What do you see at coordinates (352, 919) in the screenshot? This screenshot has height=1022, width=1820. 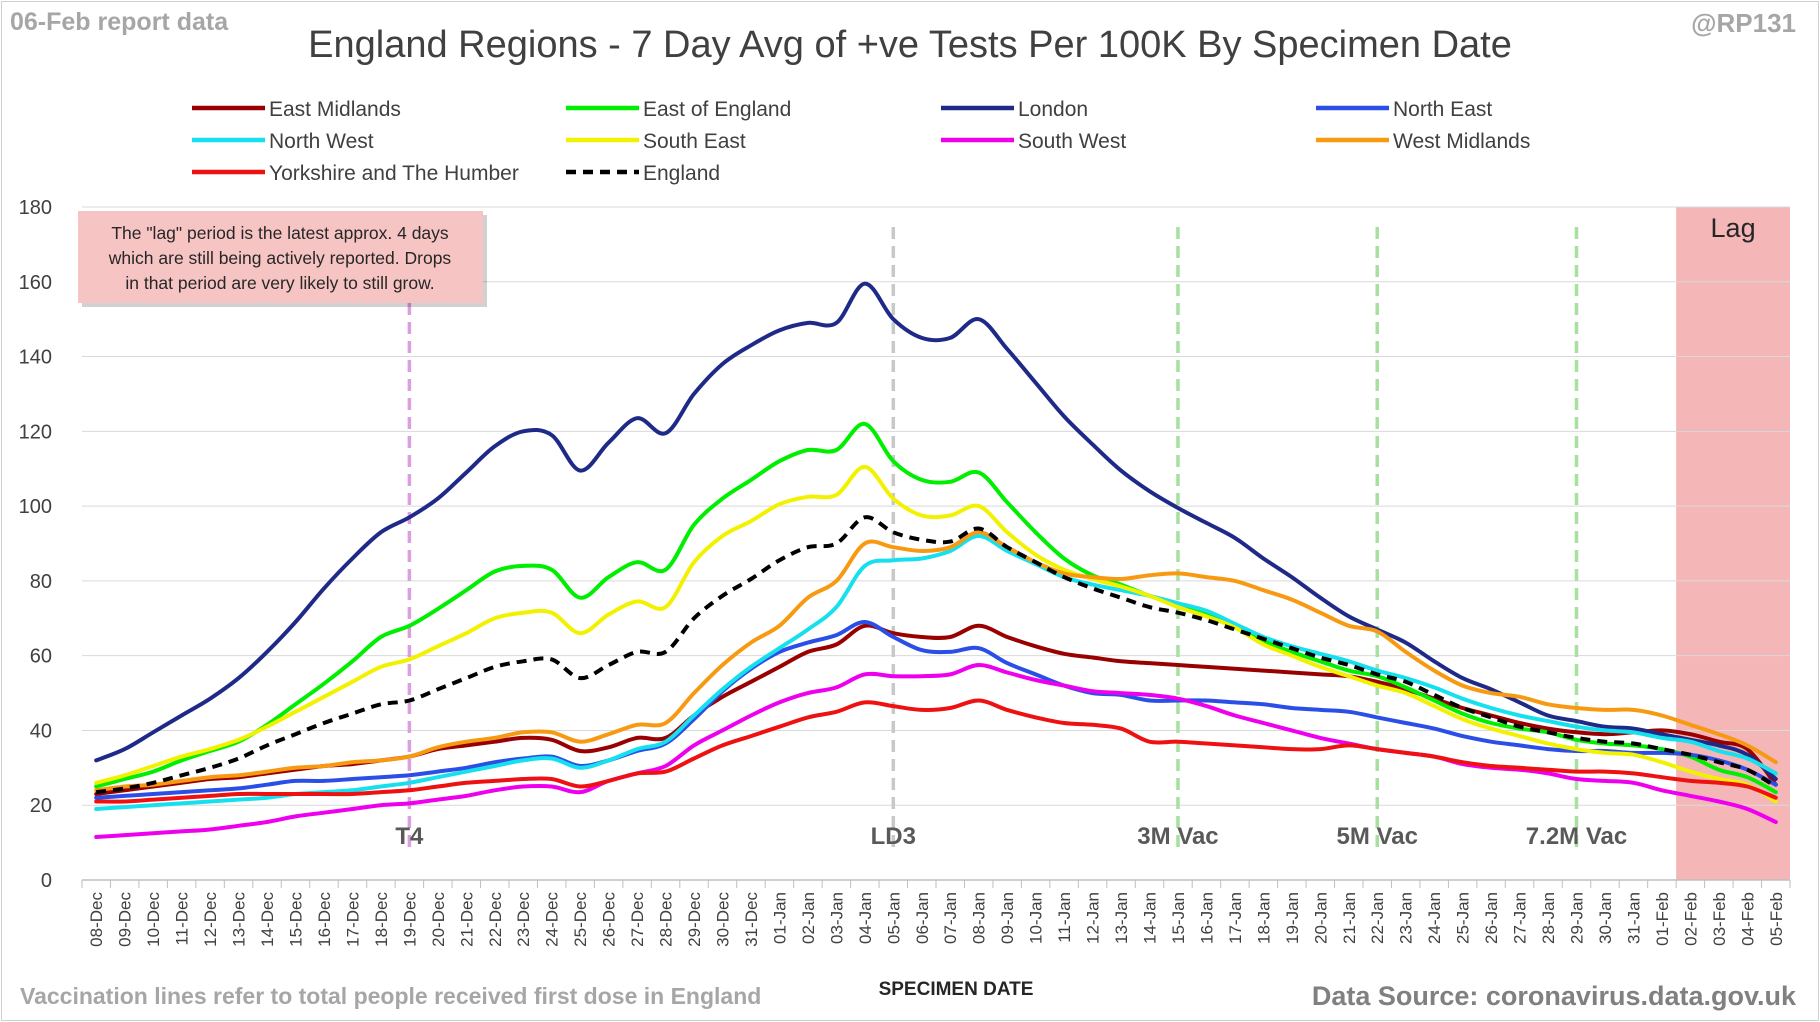 I see `x-tick-label: 17-Dec` at bounding box center [352, 919].